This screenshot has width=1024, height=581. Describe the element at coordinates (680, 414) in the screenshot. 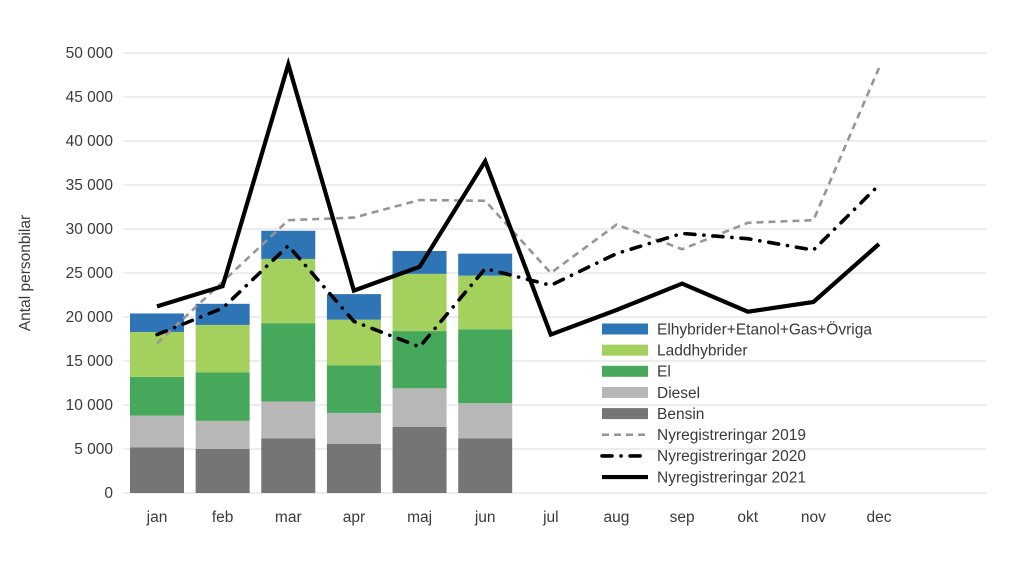

I see `legend-label: Bensin` at that location.